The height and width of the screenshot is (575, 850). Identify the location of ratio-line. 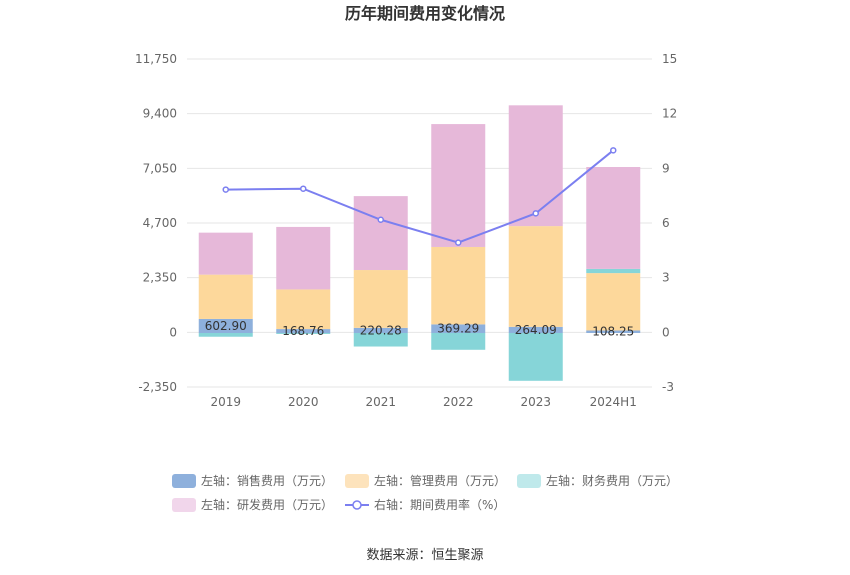
(419, 196).